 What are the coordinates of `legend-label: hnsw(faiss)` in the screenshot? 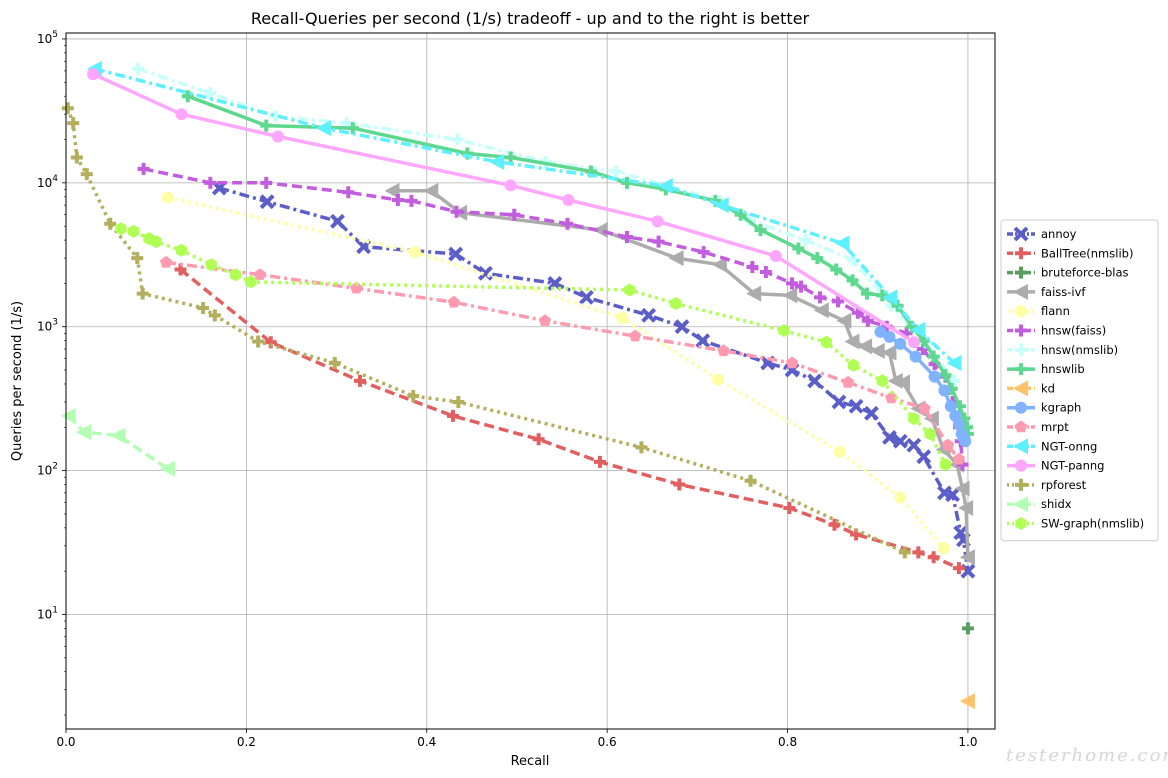 It's located at (1073, 331).